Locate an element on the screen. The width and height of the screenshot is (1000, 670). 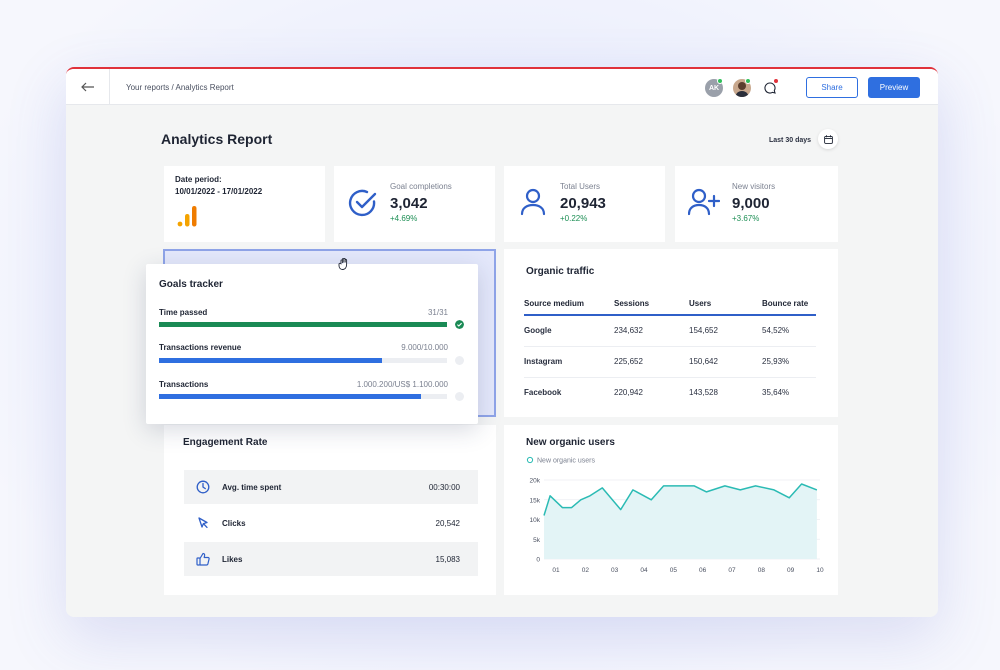
kpi-delta: +0.22% is located at coordinates (574, 218).